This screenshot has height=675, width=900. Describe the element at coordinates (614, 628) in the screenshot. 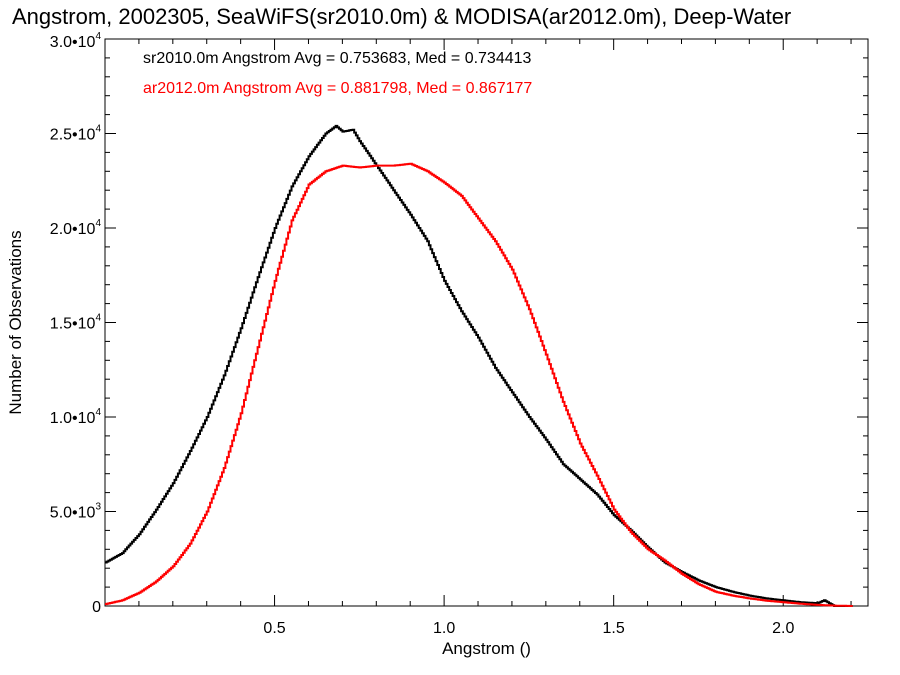

I see `x-tick-label: 1.5` at that location.